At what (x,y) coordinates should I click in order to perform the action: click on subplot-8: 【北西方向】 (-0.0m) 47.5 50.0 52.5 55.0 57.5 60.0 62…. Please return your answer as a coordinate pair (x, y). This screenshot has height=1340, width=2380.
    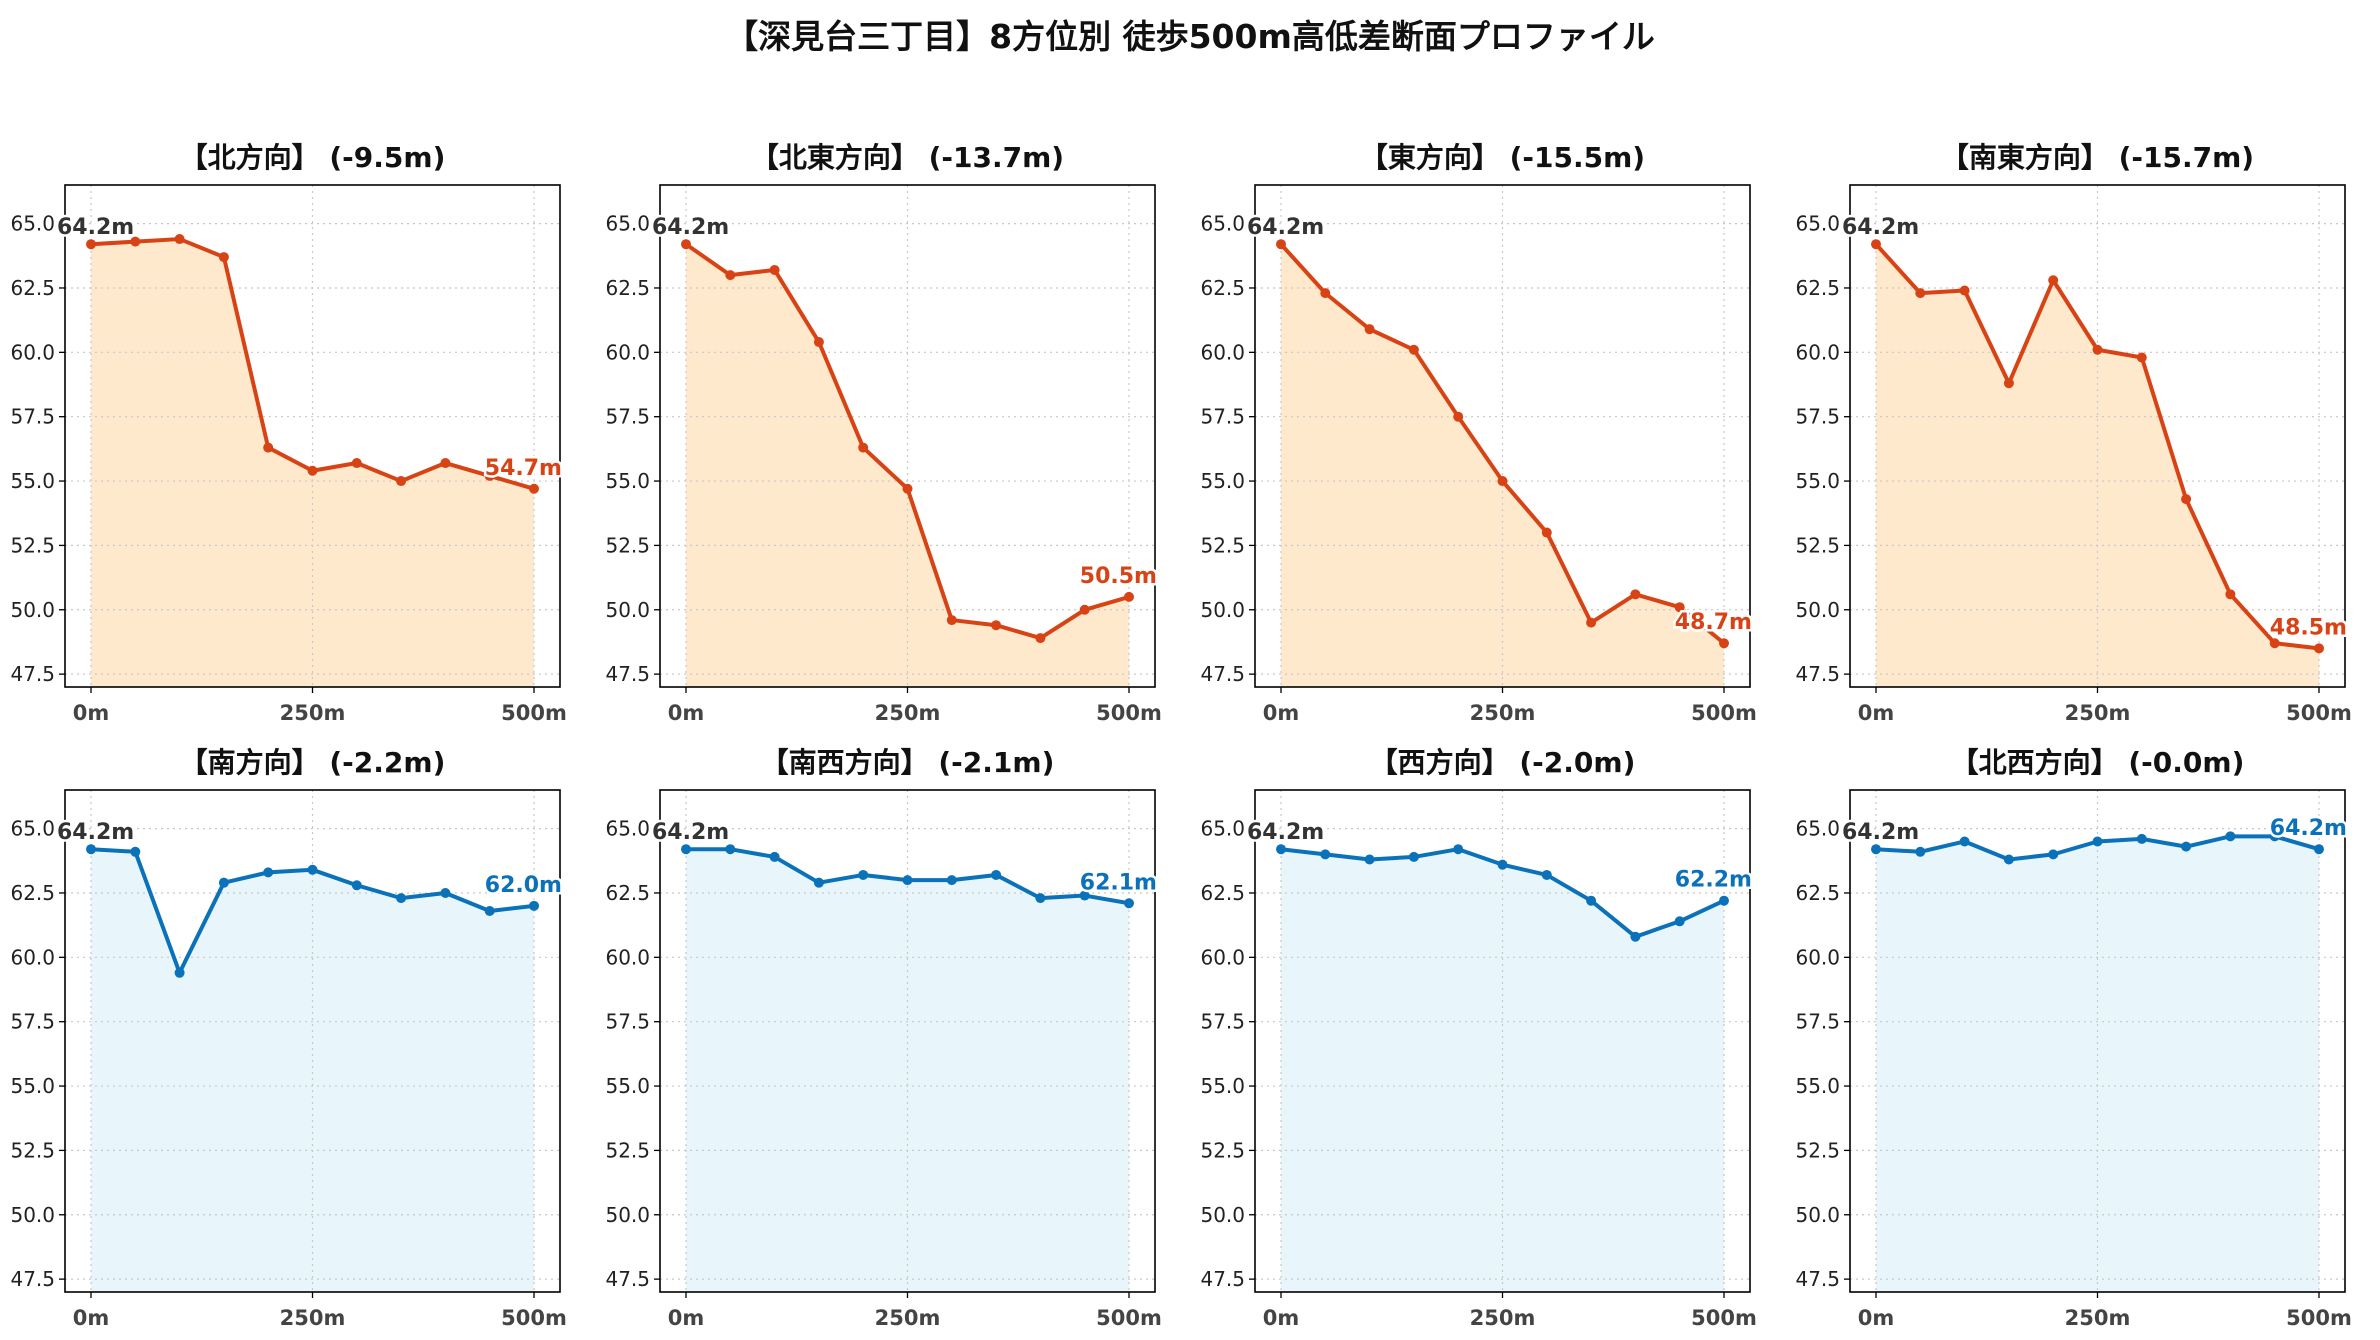
    Looking at the image, I should click on (2073, 1038).